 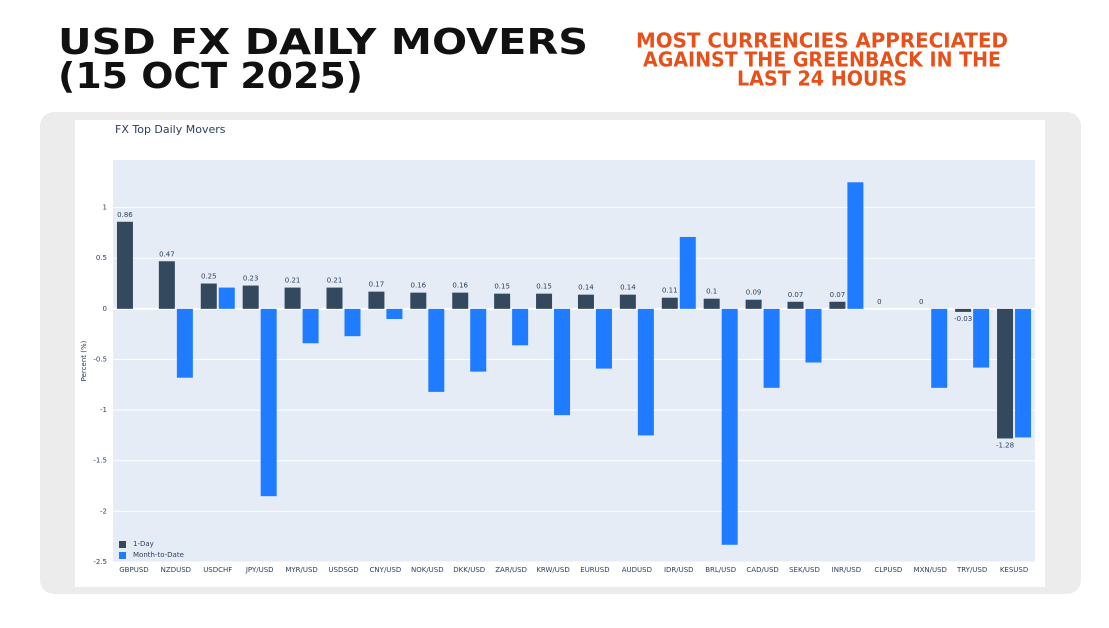 I want to click on x-tick-label: NOK/USD, so click(x=427, y=570).